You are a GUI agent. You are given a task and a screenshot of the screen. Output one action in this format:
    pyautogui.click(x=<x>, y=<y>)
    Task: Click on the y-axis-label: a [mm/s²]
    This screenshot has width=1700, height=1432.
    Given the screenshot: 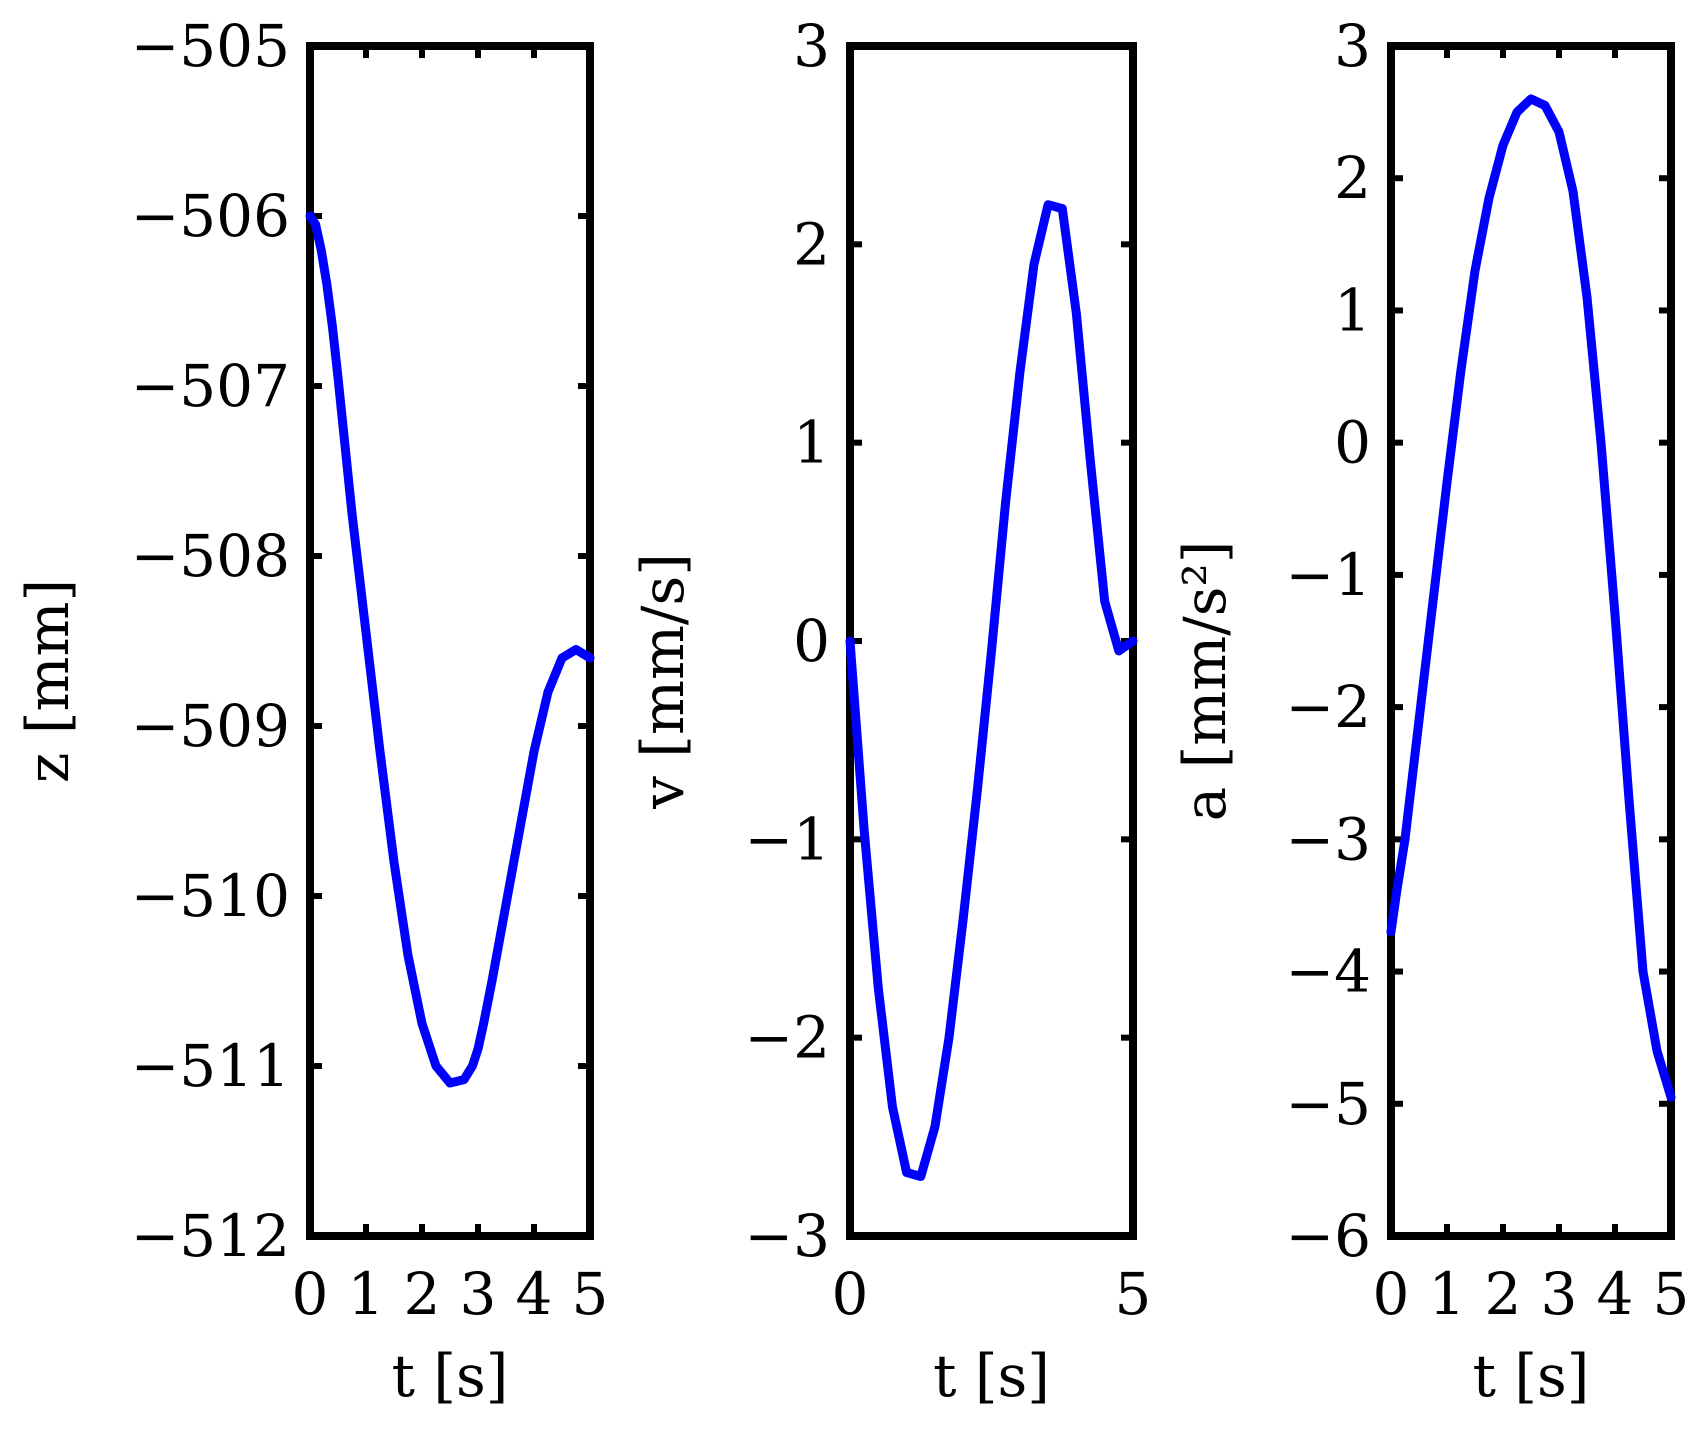 What is the action you would take?
    pyautogui.click(x=1205, y=681)
    